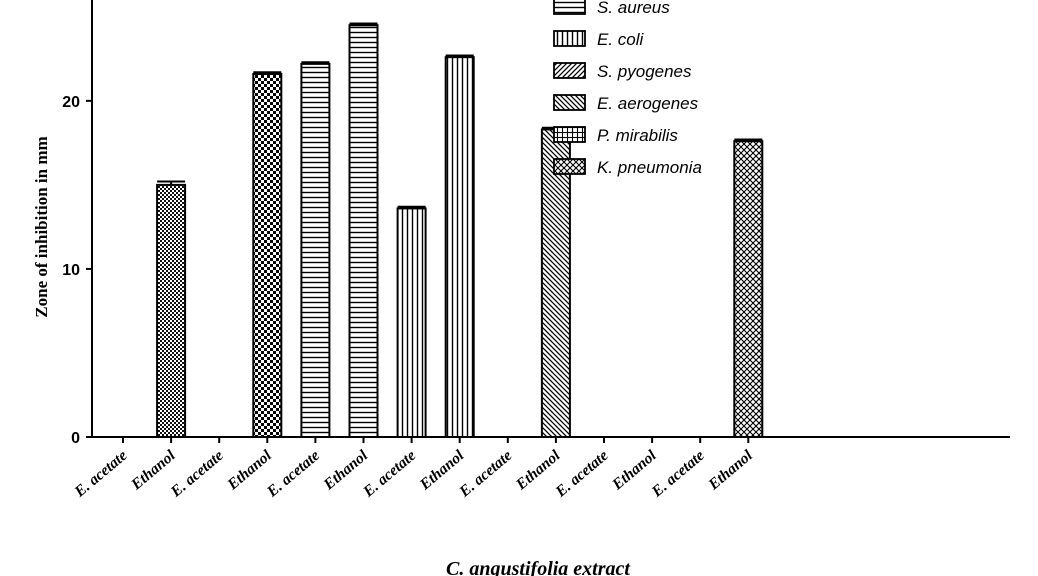 The image size is (1038, 576). I want to click on legend-label: K. pneumonia, so click(649, 167).